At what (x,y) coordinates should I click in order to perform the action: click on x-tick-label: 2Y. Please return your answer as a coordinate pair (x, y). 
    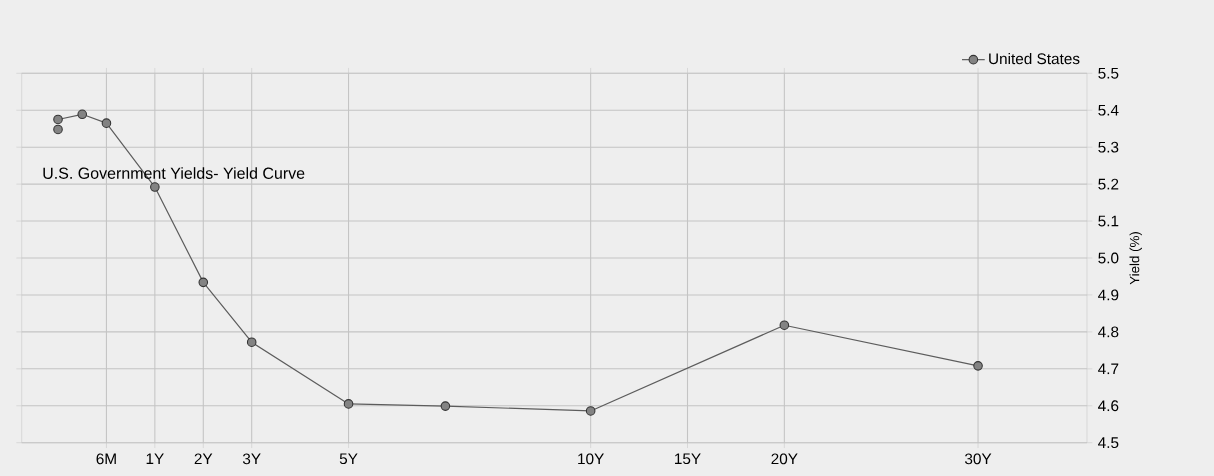
    Looking at the image, I should click on (203, 459).